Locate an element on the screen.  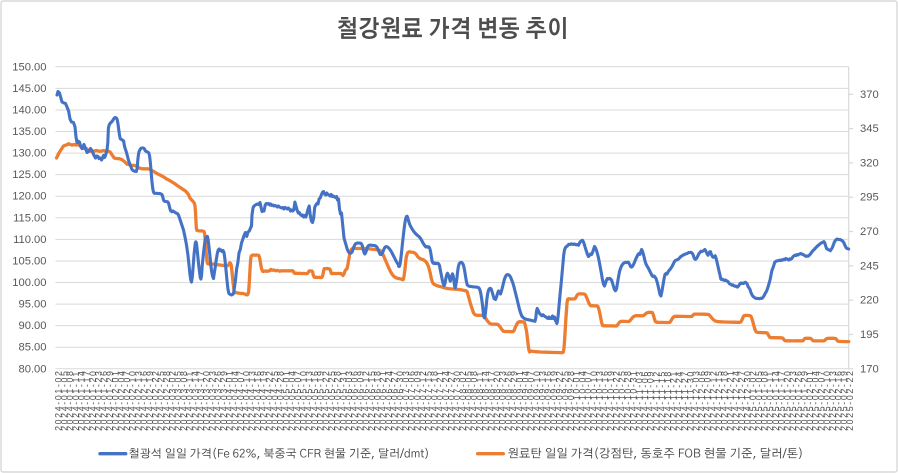
svg-text: 170 is located at coordinates (869, 369).